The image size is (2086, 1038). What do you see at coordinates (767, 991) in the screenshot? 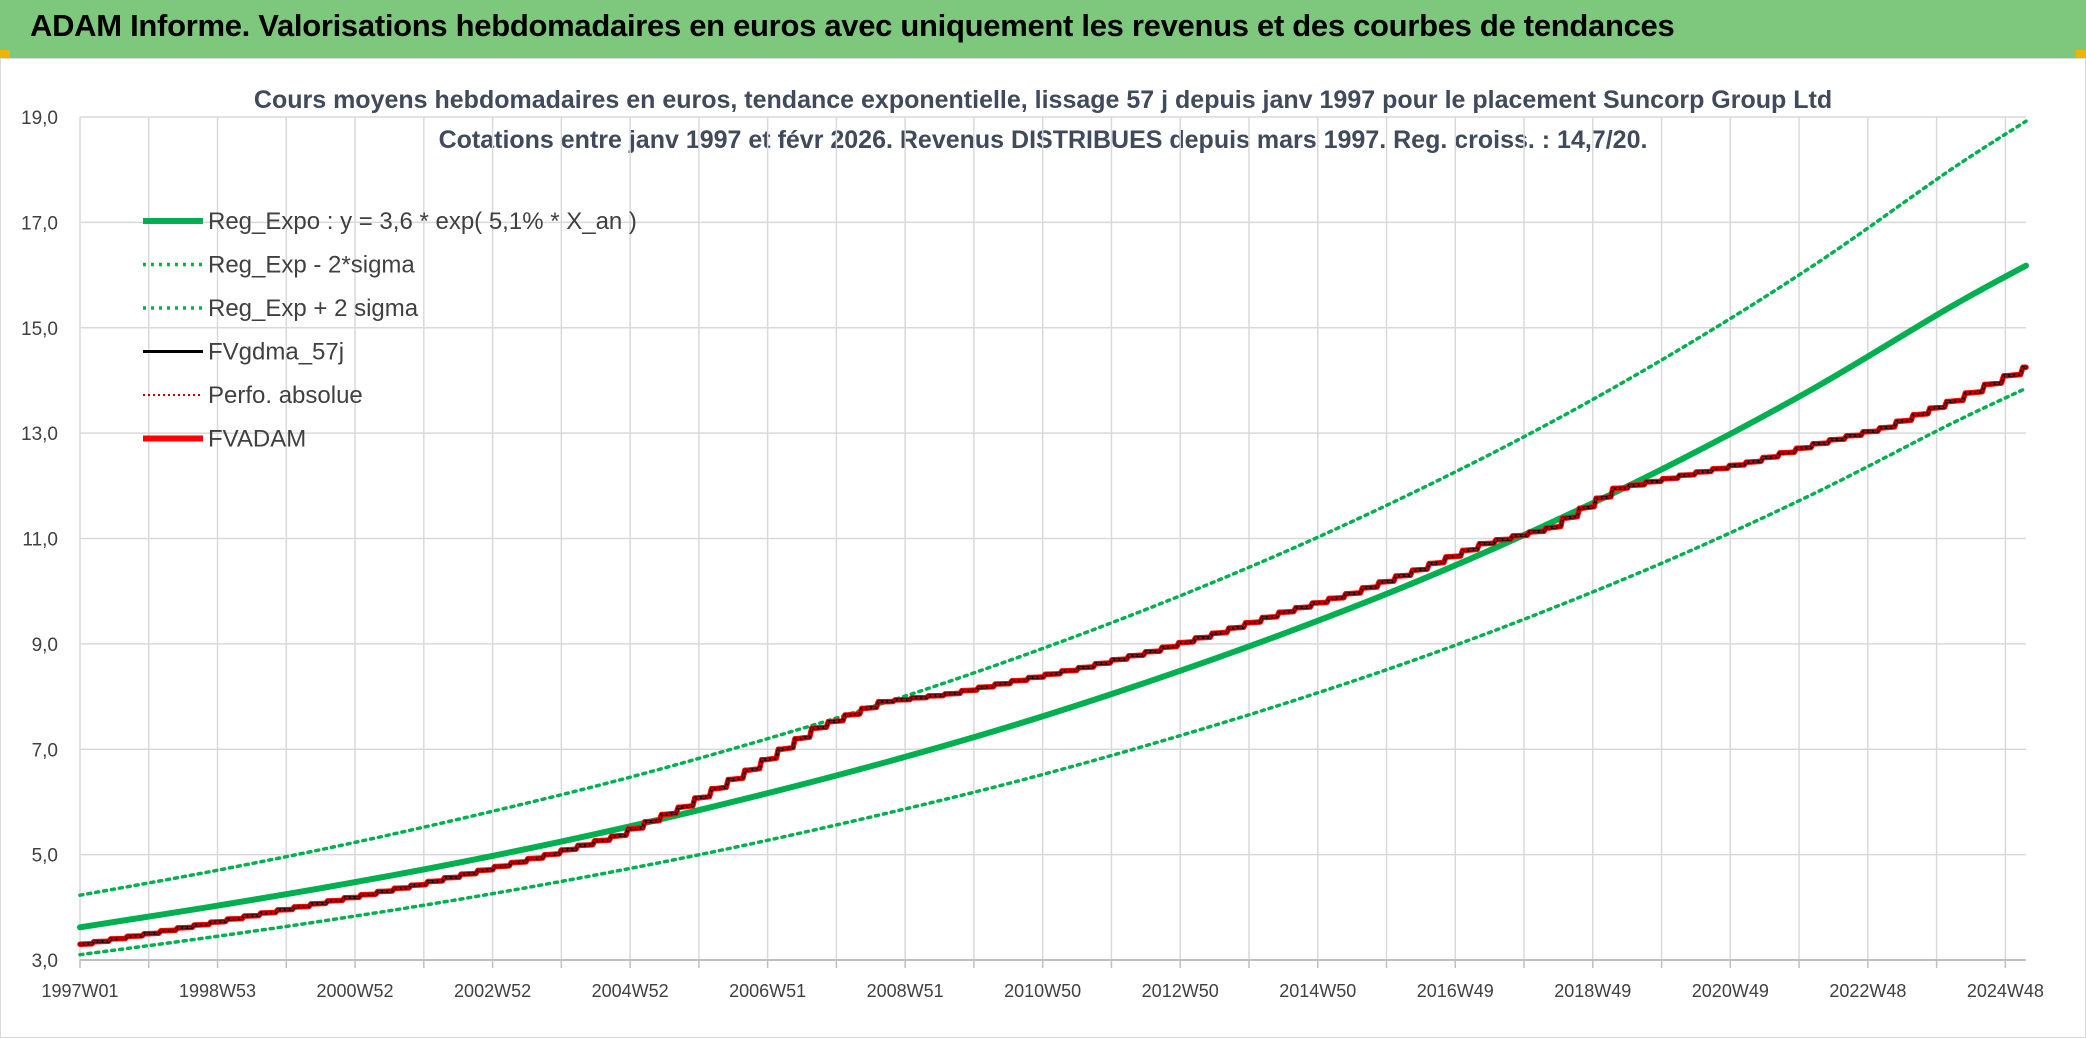
I see `x-tick-label: 2006W51` at bounding box center [767, 991].